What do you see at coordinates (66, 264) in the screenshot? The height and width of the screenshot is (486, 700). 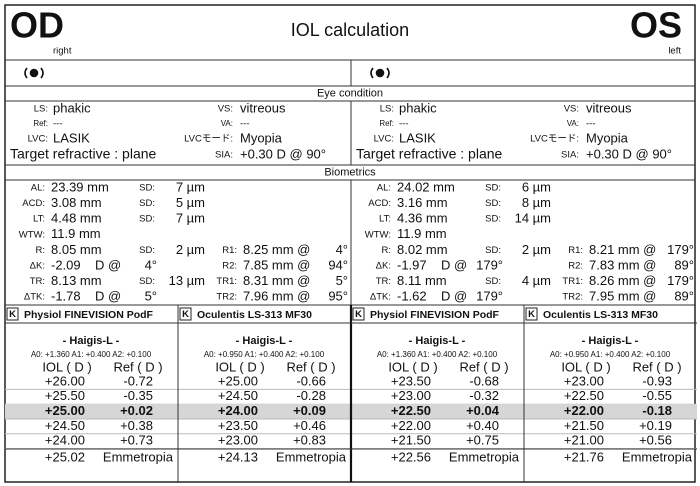 I see `biometric-value: -2.09` at bounding box center [66, 264].